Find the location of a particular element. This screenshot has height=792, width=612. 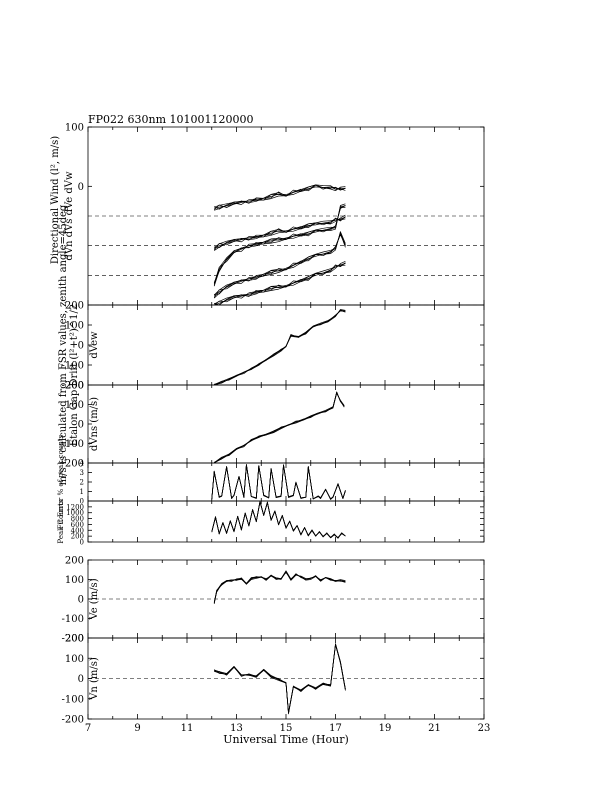

ytick-label: 1 is located at coordinates (82, 492).